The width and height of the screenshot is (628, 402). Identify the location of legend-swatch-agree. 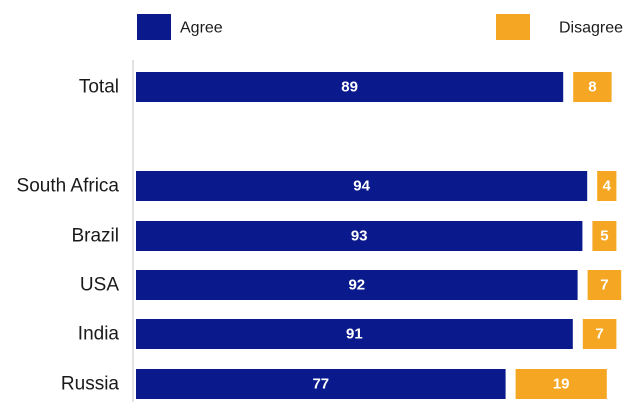
(154, 27).